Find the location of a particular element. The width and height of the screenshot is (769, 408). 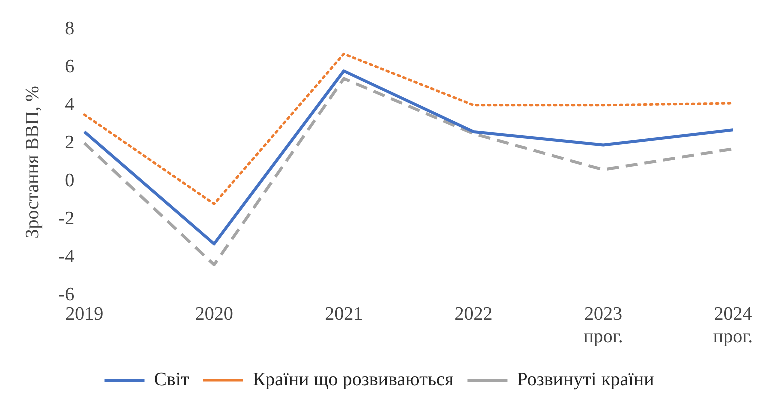

x-tick-label: 2023 прог. is located at coordinates (604, 326).